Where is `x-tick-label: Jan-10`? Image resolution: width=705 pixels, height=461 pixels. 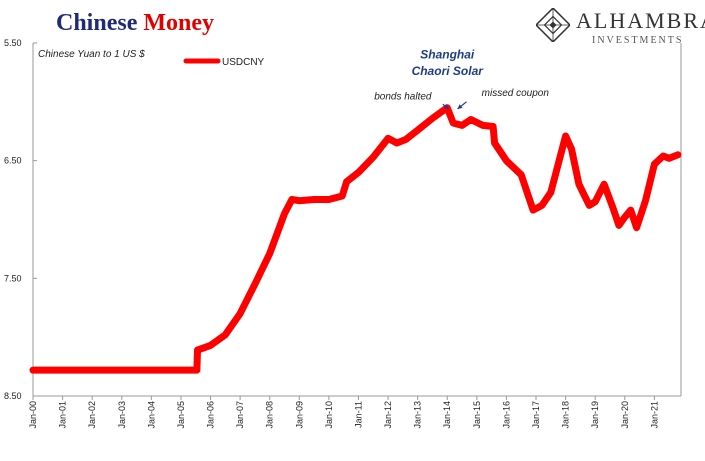
x-tick-label: Jan-10 is located at coordinates (329, 415).